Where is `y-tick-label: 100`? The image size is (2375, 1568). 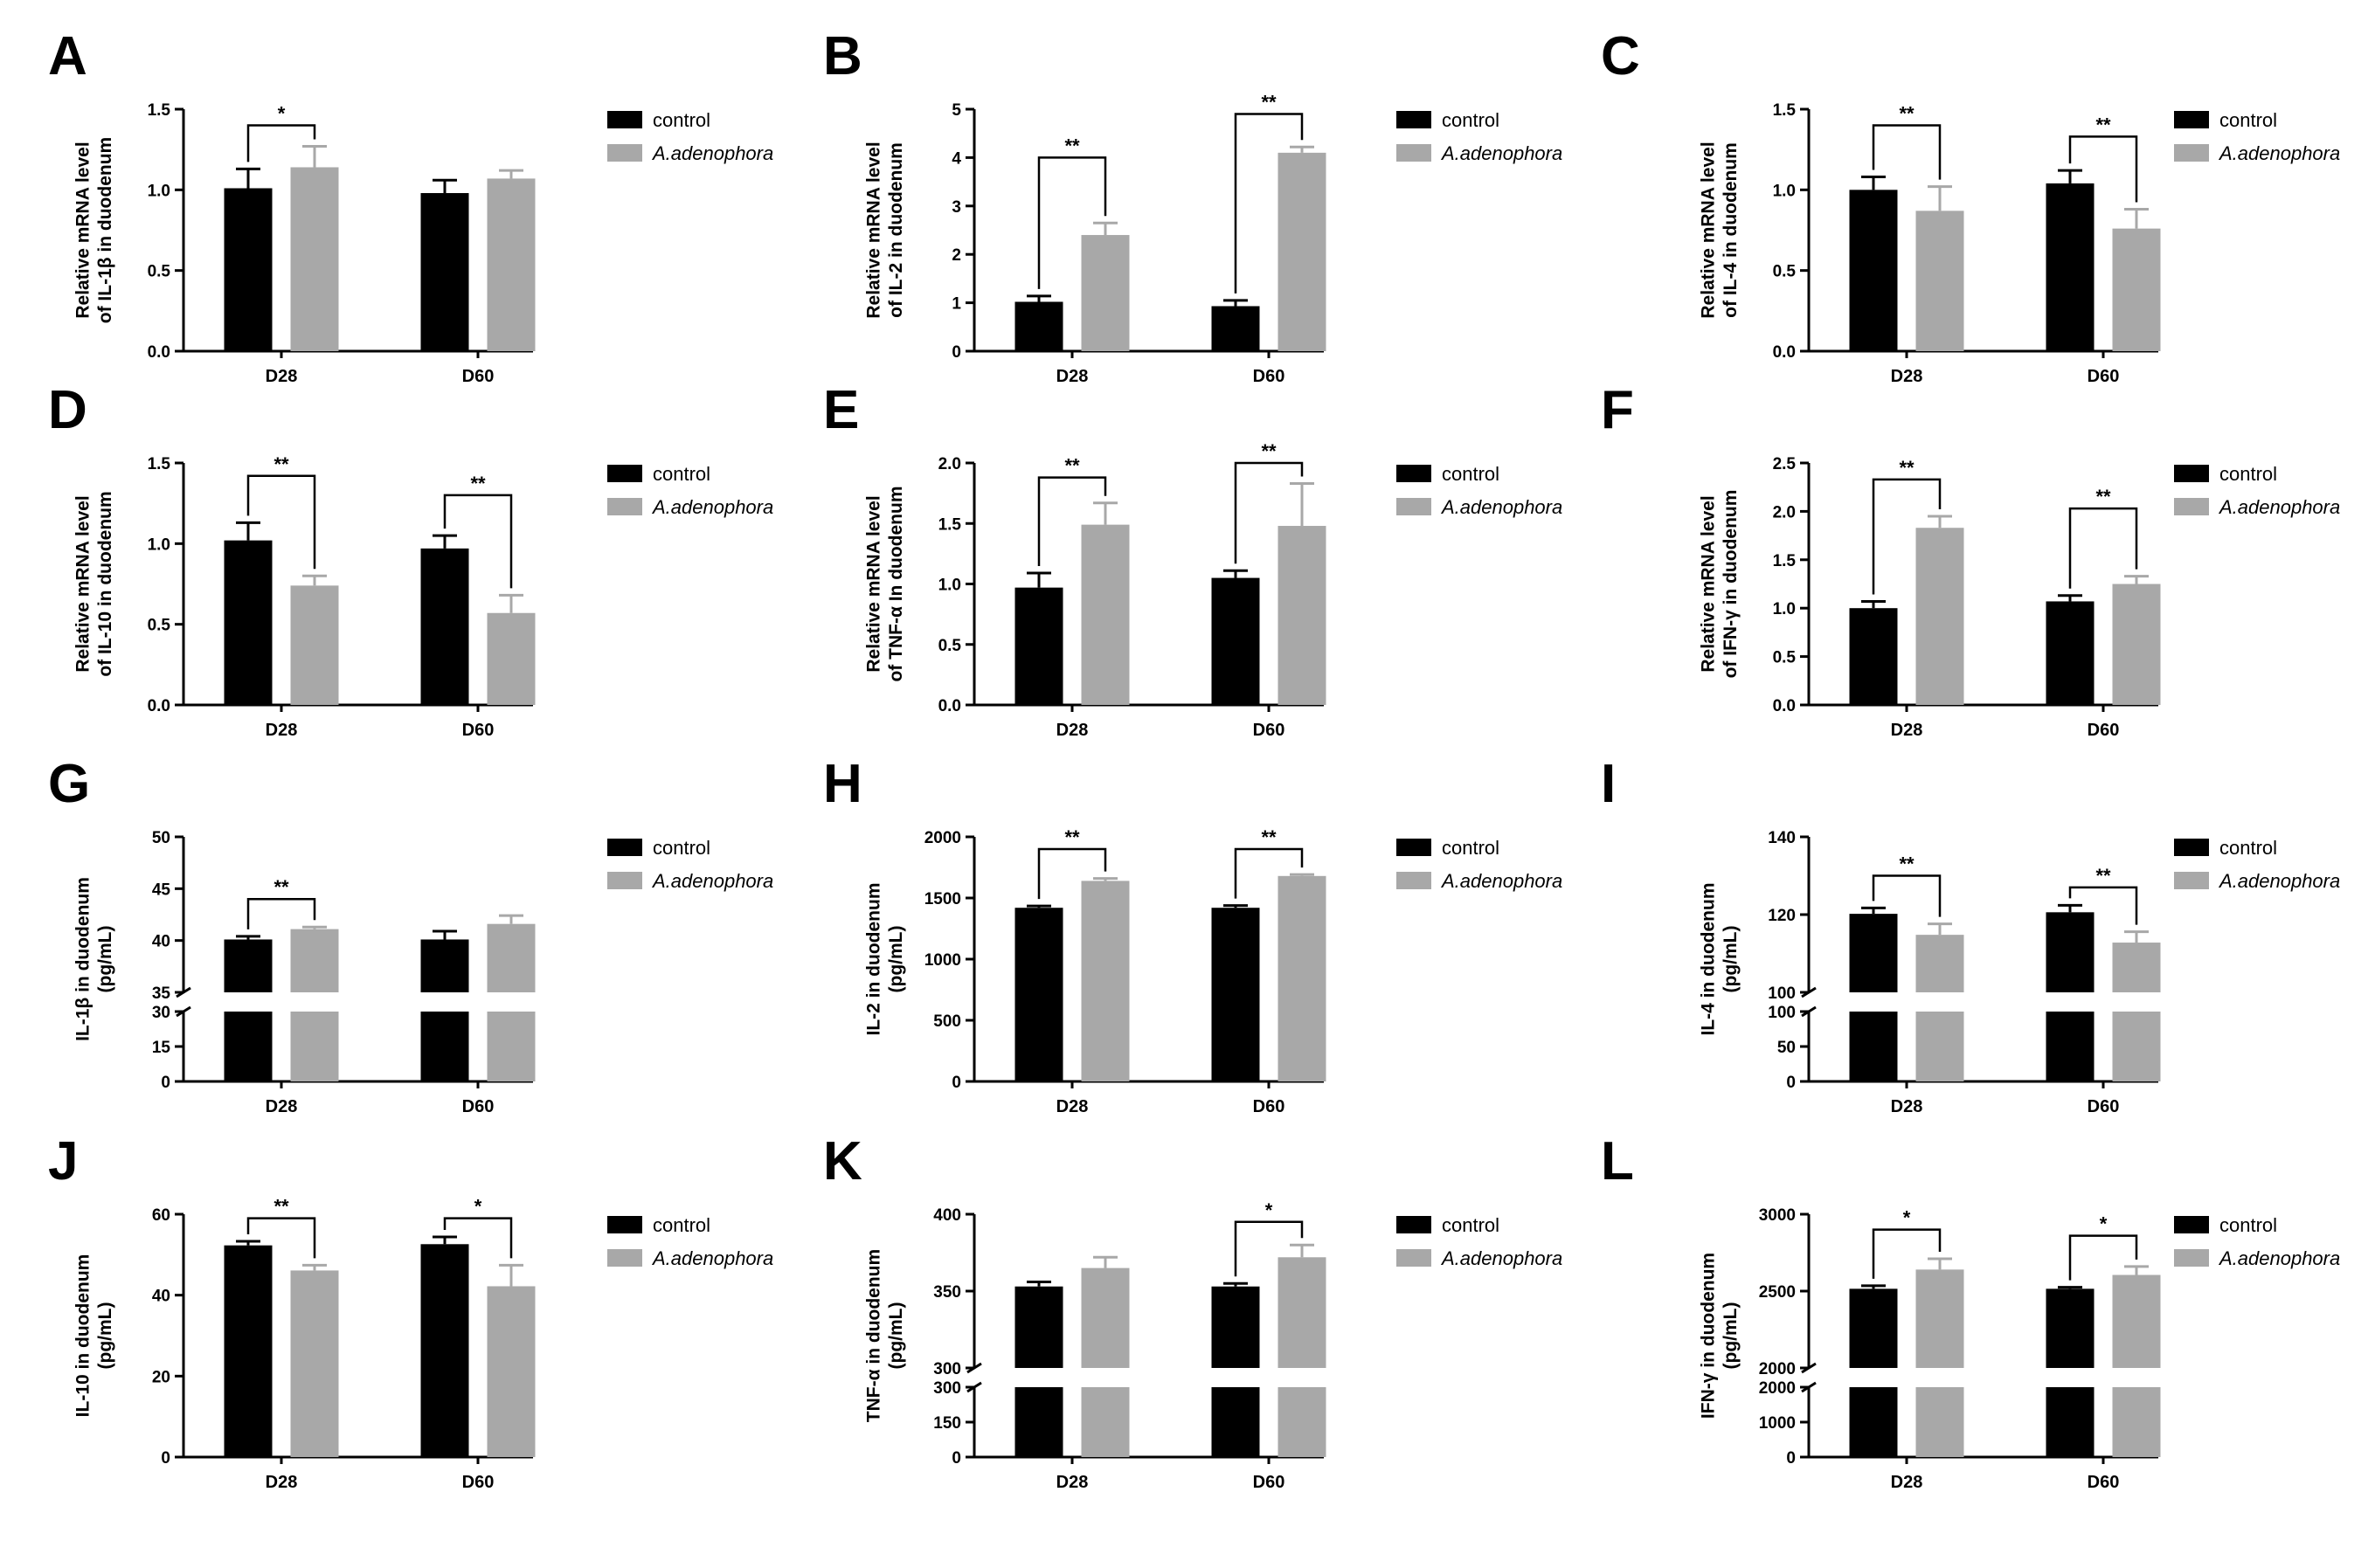
y-tick-label: 100 is located at coordinates (1782, 1013).